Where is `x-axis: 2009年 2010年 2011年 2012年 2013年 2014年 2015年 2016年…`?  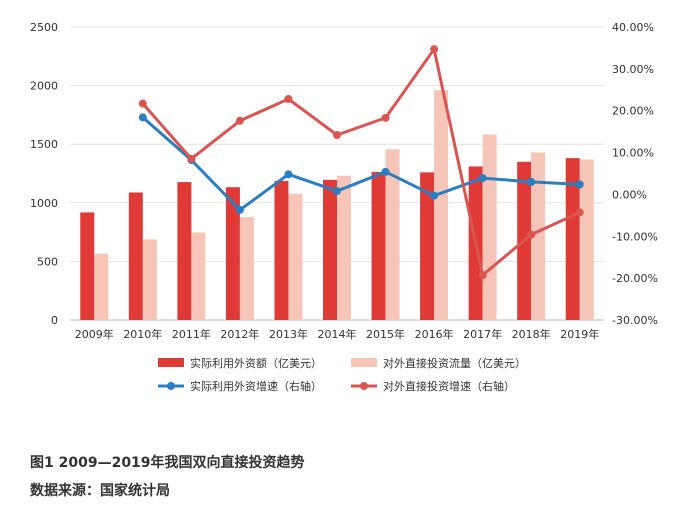
x-axis: 2009年 2010年 2011年 2012年 2013年 2014年 2015年 2016年… is located at coordinates (337, 334).